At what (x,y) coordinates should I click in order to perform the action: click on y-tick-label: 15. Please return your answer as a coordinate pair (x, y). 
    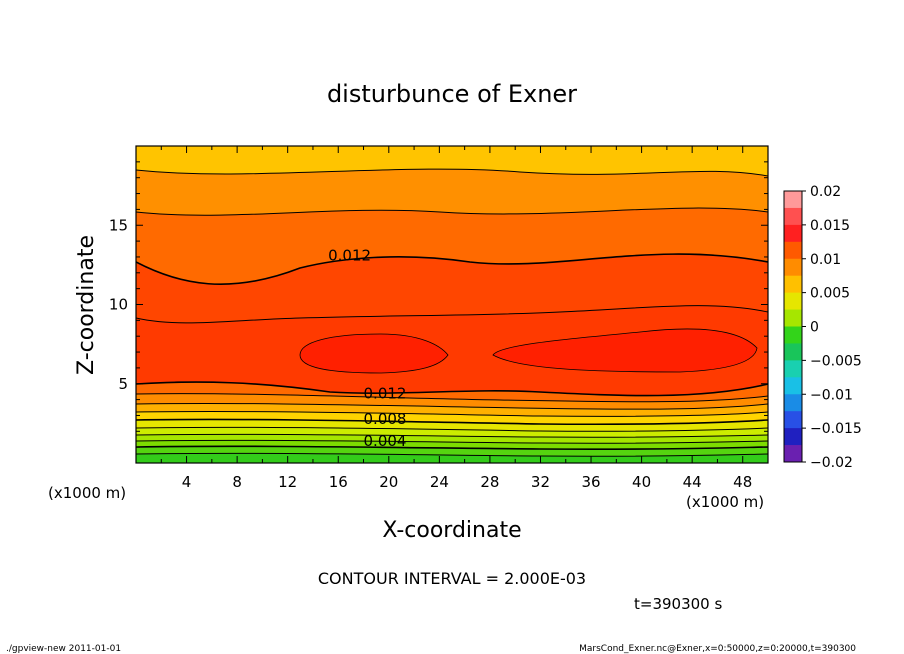
    Looking at the image, I should click on (118, 225).